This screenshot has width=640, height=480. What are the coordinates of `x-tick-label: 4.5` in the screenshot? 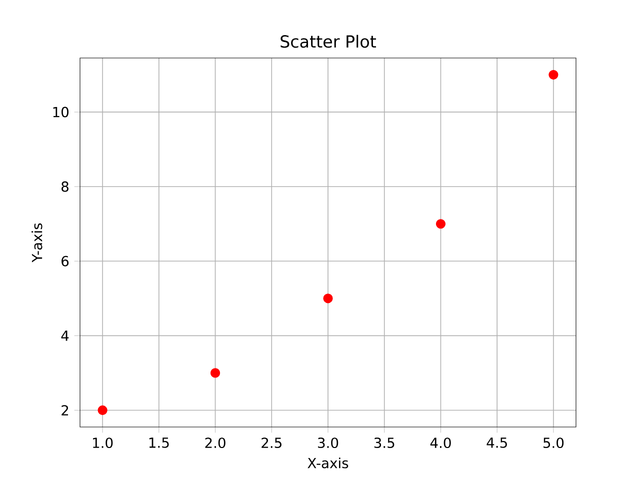 It's located at (496, 443).